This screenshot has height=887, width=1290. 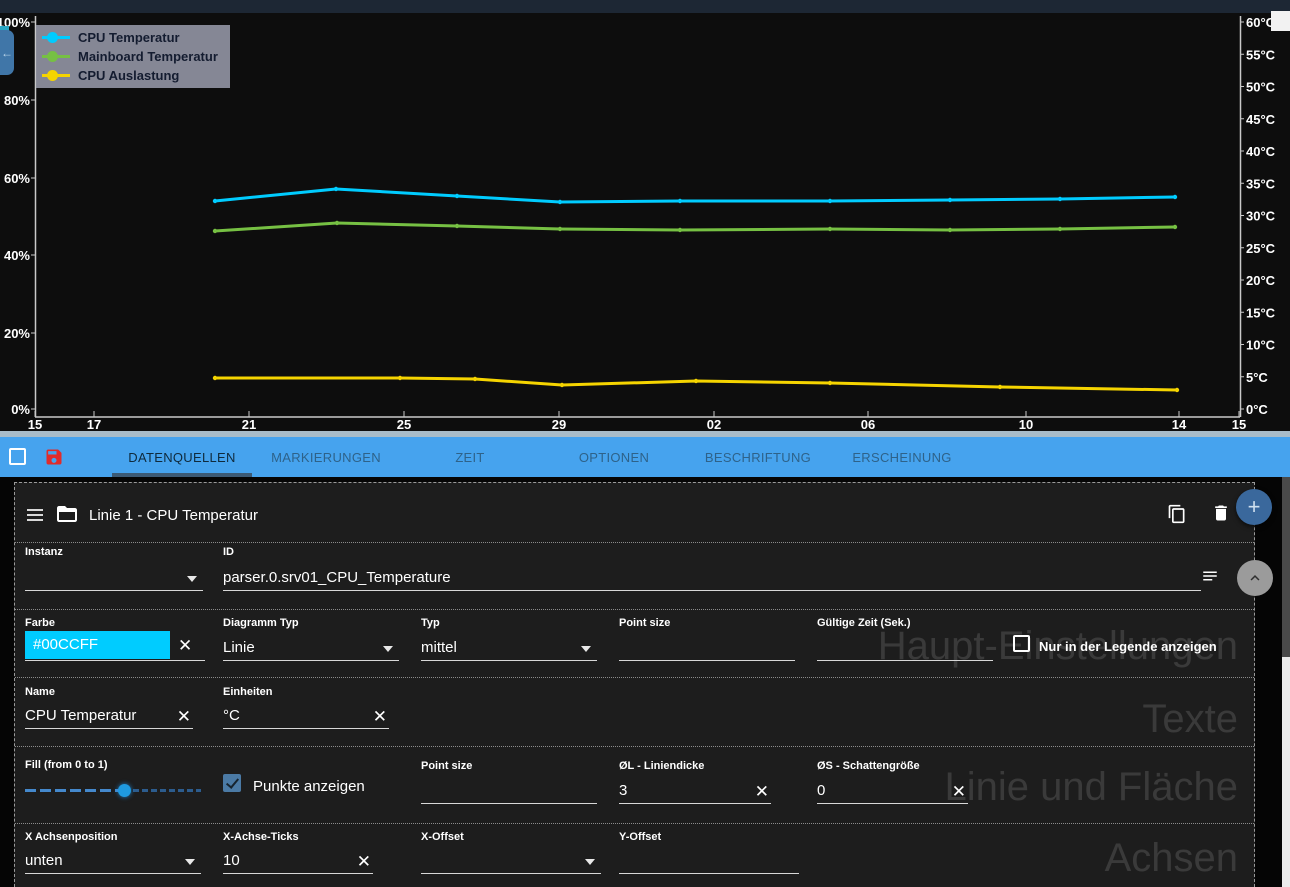 I want to click on watermark-linie-und-flaeche: Linie und Fläche, so click(x=1091, y=787).